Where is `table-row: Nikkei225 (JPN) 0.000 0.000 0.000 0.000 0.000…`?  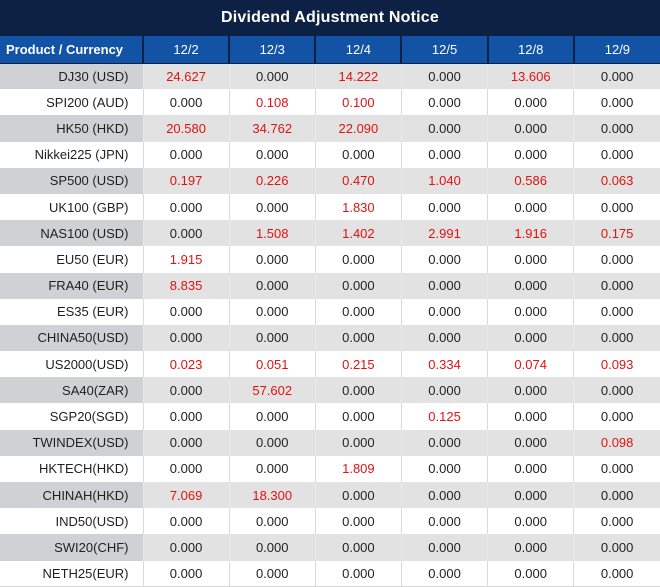 table-row: Nikkei225 (JPN) 0.000 0.000 0.000 0.000 0.000… is located at coordinates (330, 154).